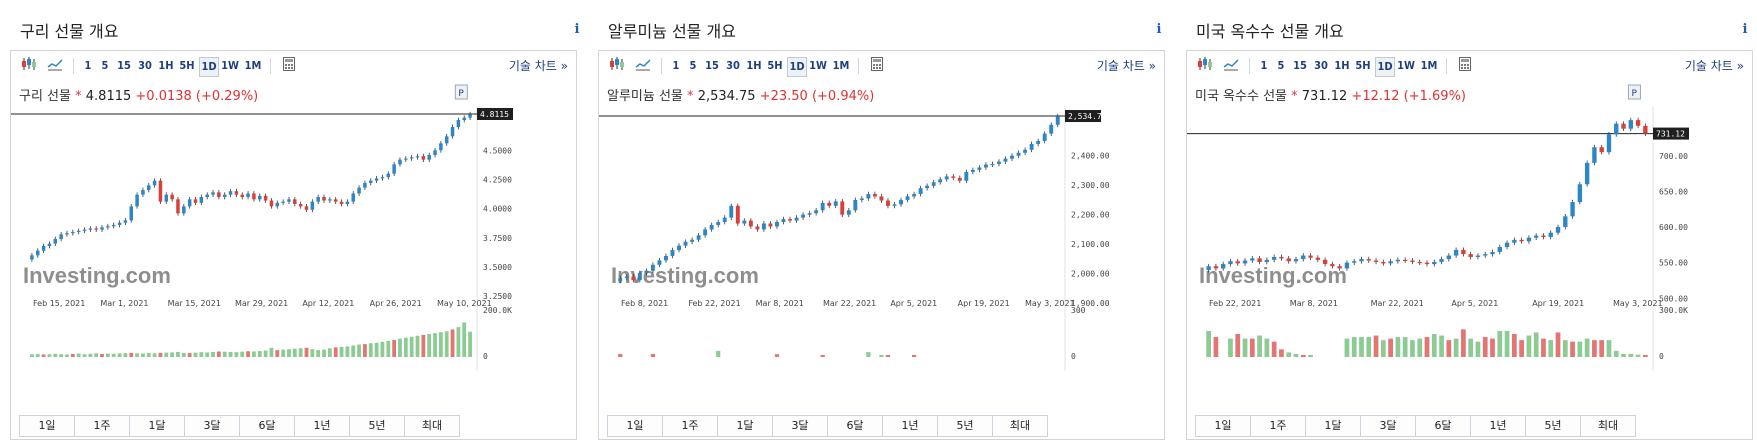 This screenshot has width=1757, height=443. What do you see at coordinates (97, 275) in the screenshot?
I see `watermark: Investing.com` at bounding box center [97, 275].